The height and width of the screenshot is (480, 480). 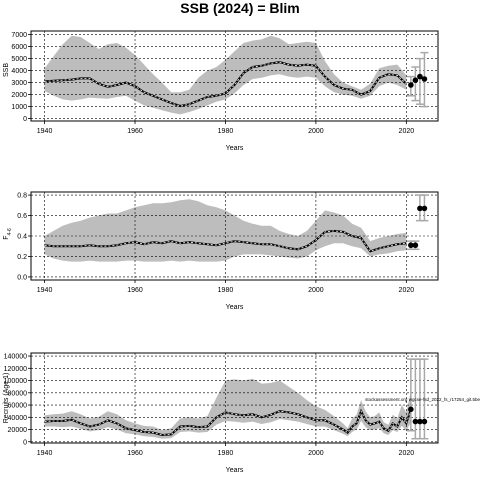 I want to click on y-tick-label: 120000, so click(x=15, y=369).